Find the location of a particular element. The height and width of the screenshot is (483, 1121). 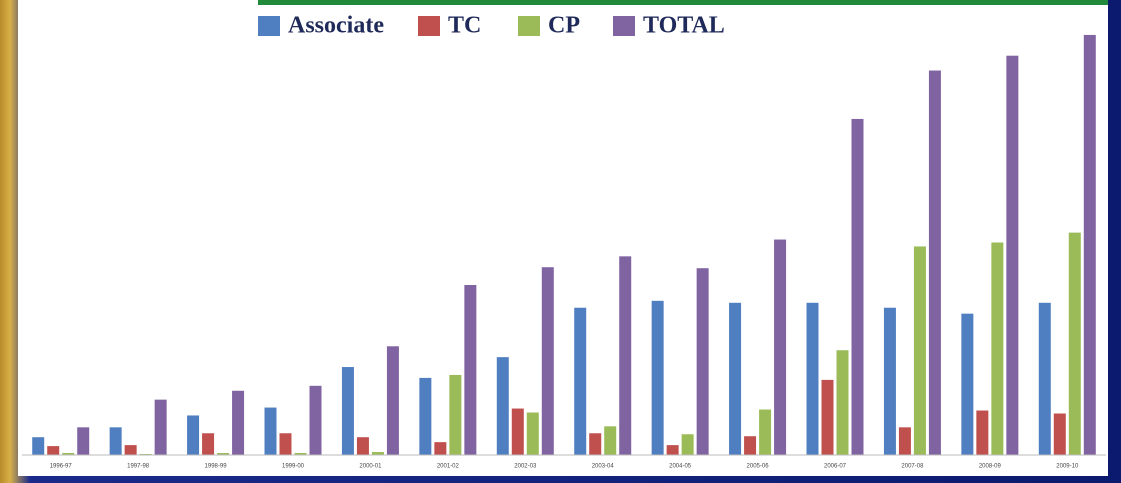

x-tick-label: 2005-06 is located at coordinates (758, 467).